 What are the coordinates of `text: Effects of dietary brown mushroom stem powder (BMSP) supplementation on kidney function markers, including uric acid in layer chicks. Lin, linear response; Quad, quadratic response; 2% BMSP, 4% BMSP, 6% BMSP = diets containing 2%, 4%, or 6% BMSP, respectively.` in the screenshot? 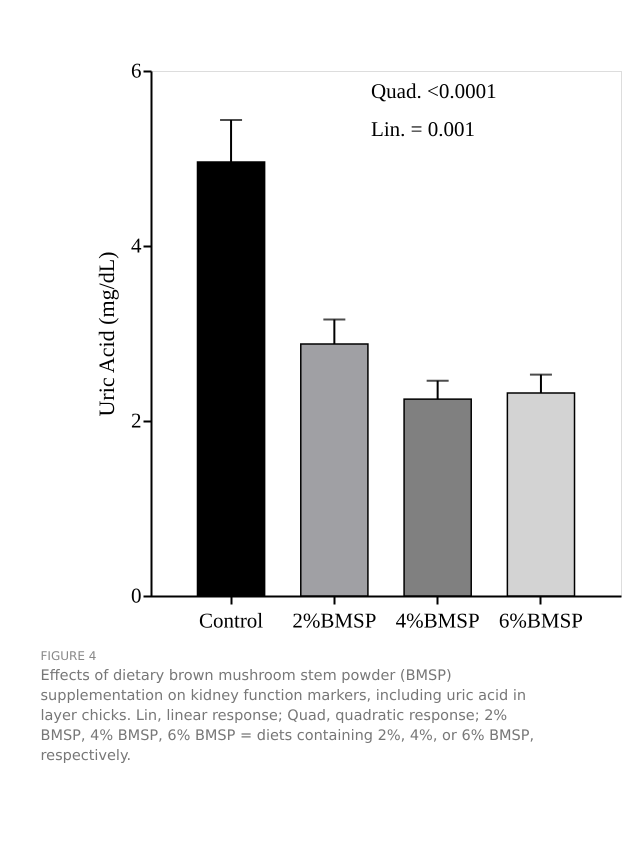 It's located at (287, 716).